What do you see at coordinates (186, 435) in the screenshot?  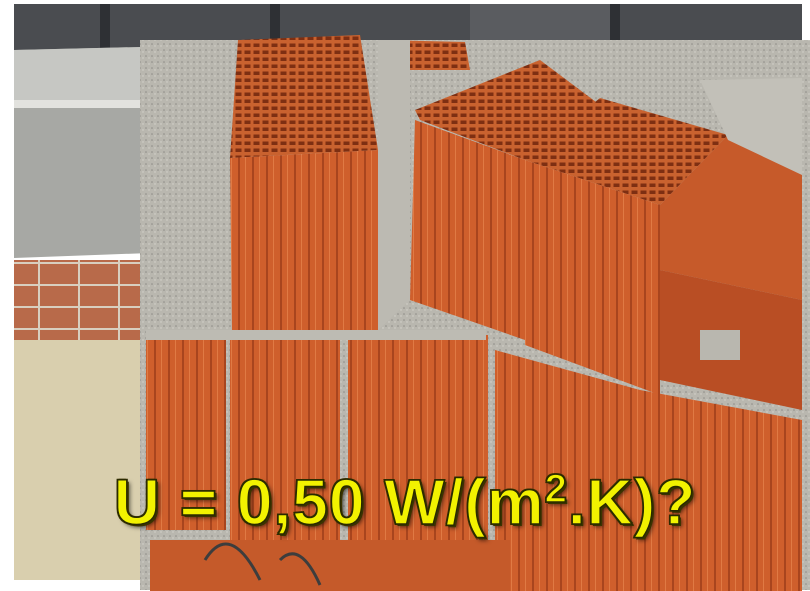 I see `brick-bottom-left` at bounding box center [186, 435].